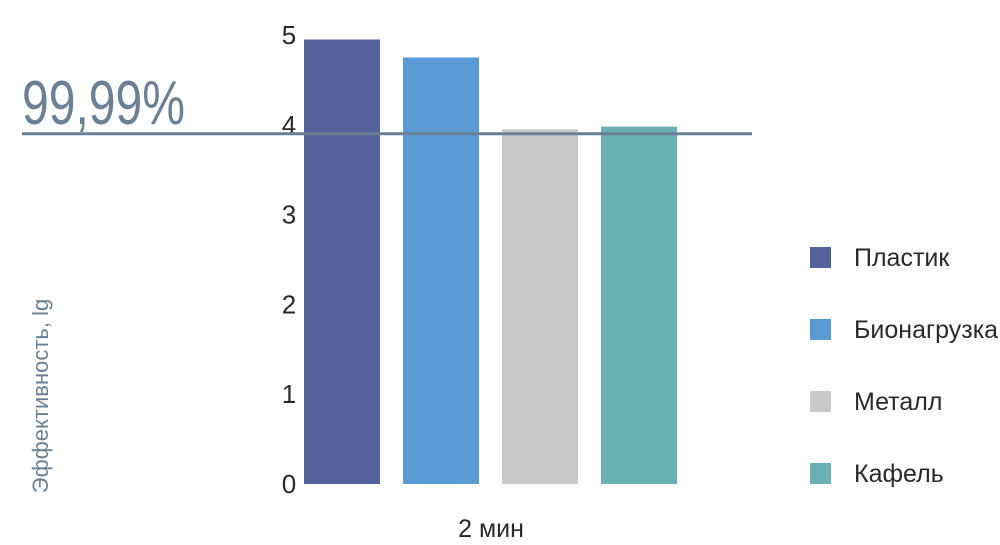  Describe the element at coordinates (899, 474) in the screenshot. I see `legend-label: Кафель` at that location.